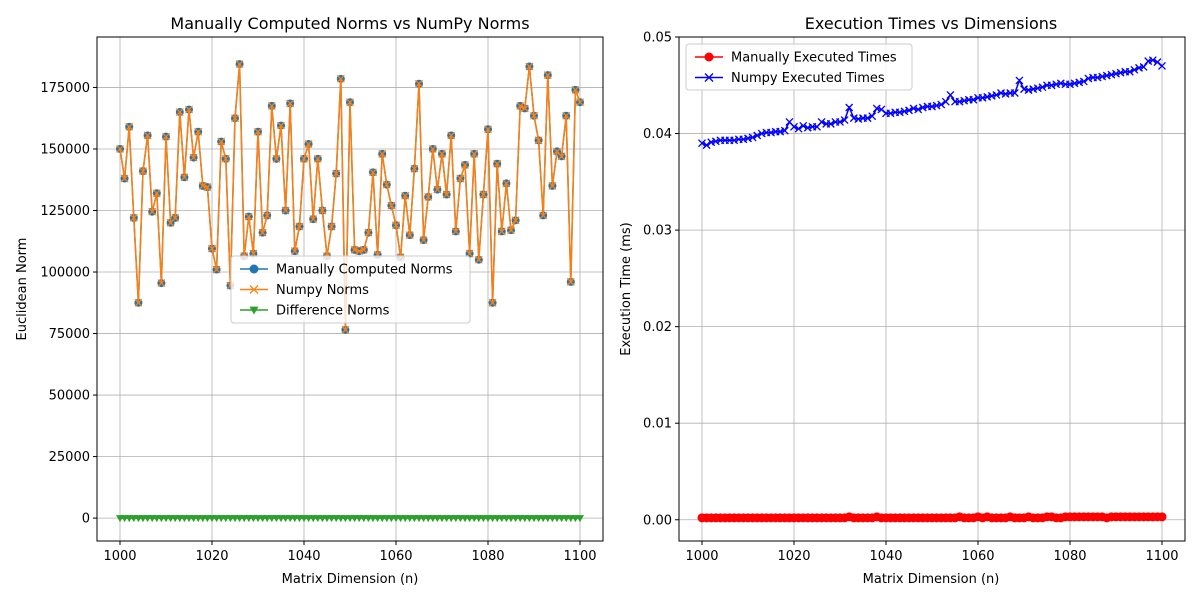 The width and height of the screenshot is (1200, 600). Describe the element at coordinates (69, 457) in the screenshot. I see `y-tick-label: 25000` at that location.